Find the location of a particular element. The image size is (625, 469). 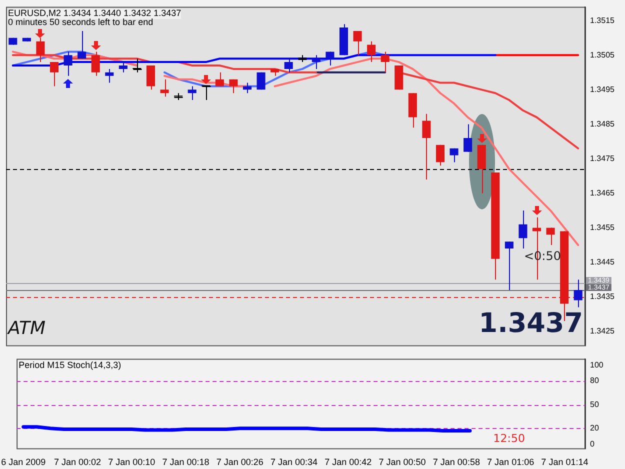

x-tick-label: 6 Jan 2009 is located at coordinates (23, 462).